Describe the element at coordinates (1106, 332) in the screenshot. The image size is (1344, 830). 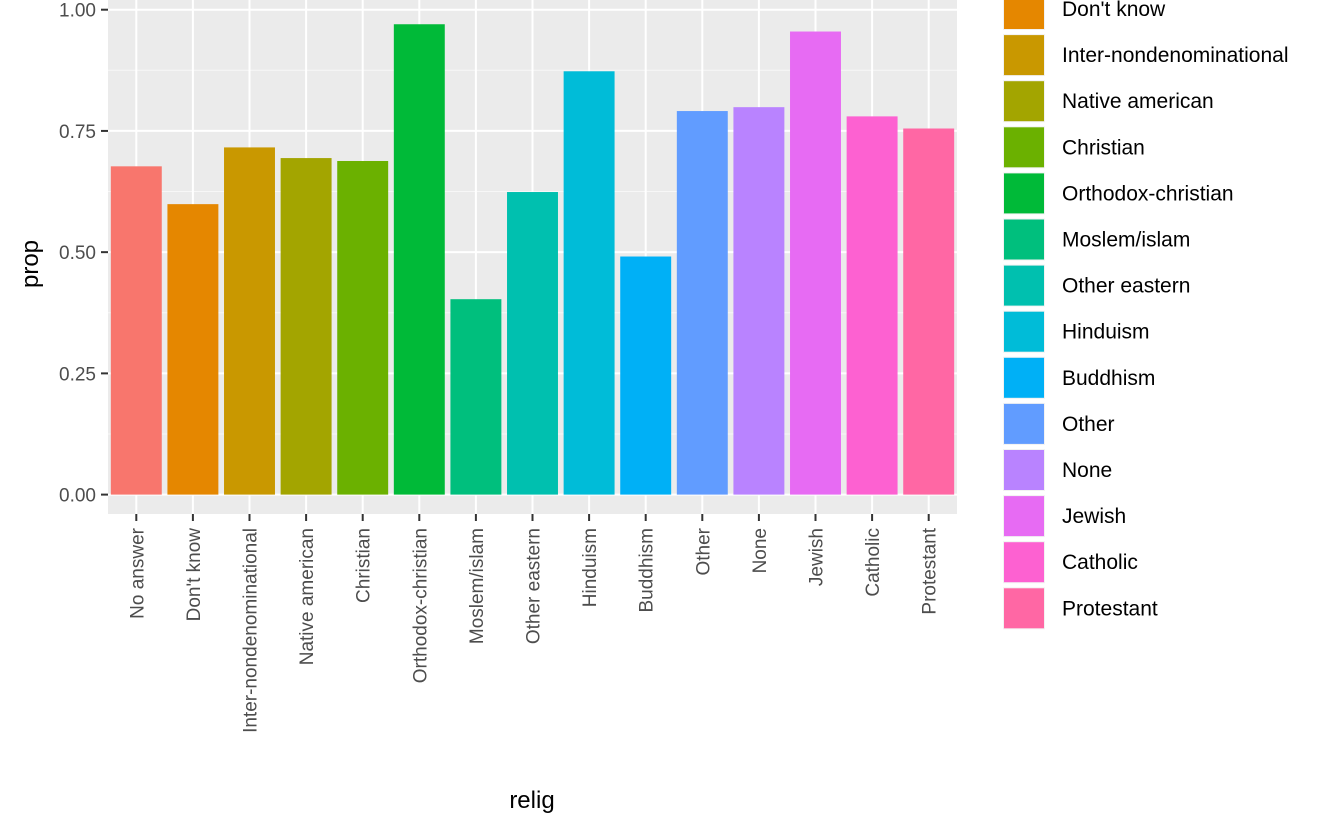
I see `legend-label: Hinduism` at that location.